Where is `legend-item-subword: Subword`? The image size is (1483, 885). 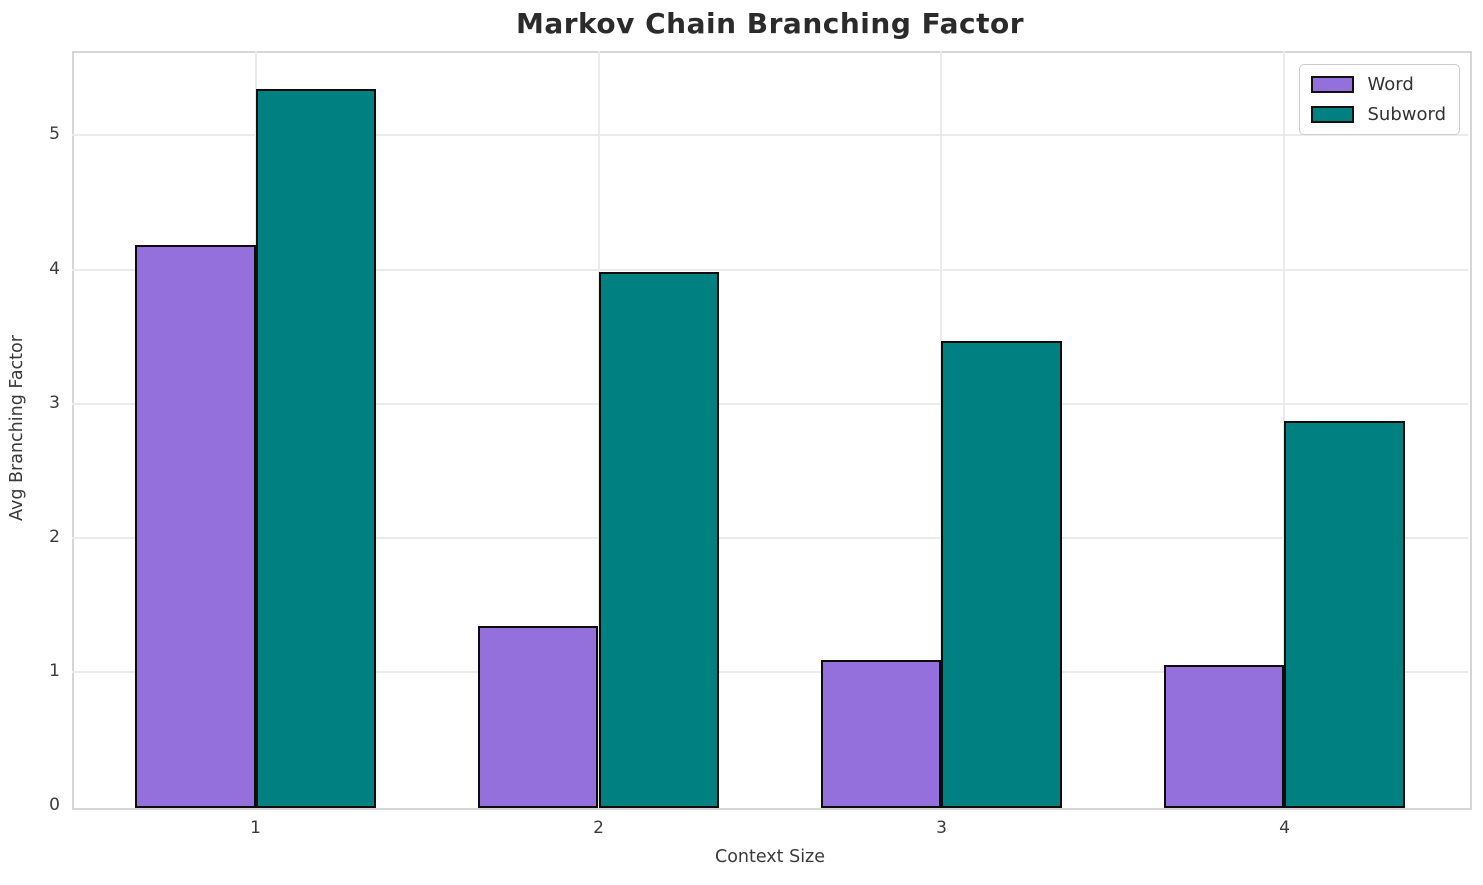
legend-item-subword: Subword is located at coordinates (1378, 114).